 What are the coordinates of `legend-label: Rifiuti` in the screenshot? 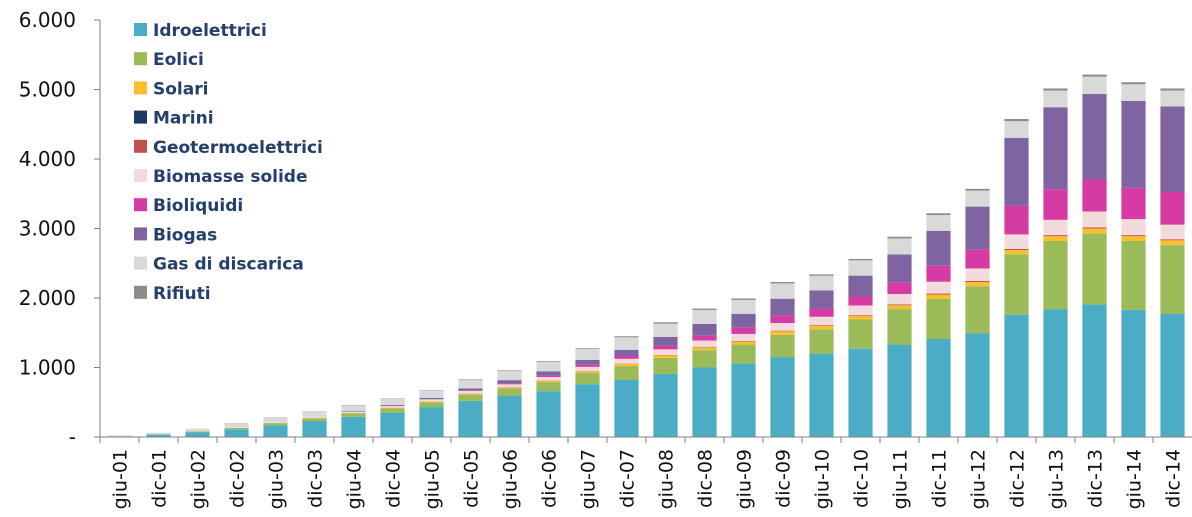 It's located at (182, 294).